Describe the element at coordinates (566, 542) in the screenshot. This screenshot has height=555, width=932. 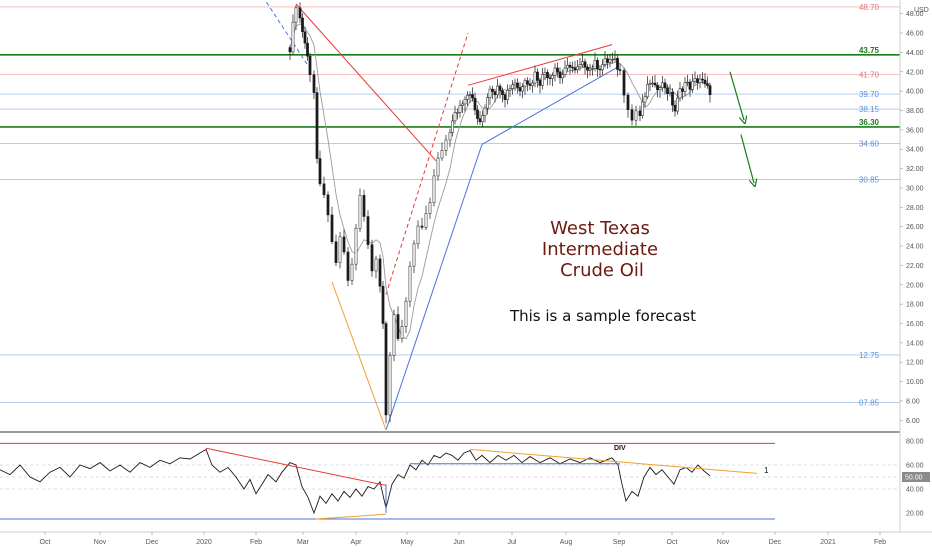
I see `time-tick-label: Aug` at that location.